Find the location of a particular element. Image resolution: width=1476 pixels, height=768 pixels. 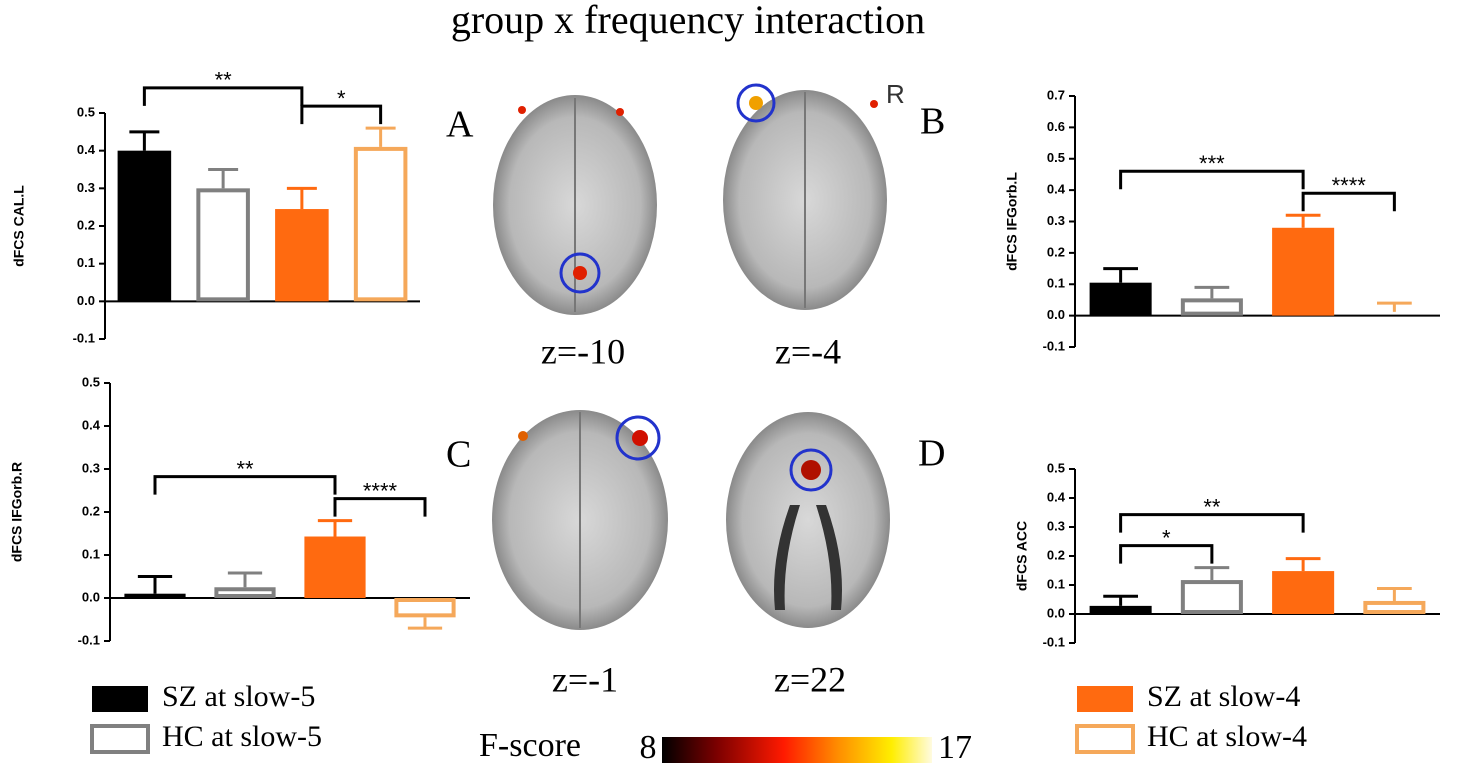

slice-label: z=22 is located at coordinates (810, 679).